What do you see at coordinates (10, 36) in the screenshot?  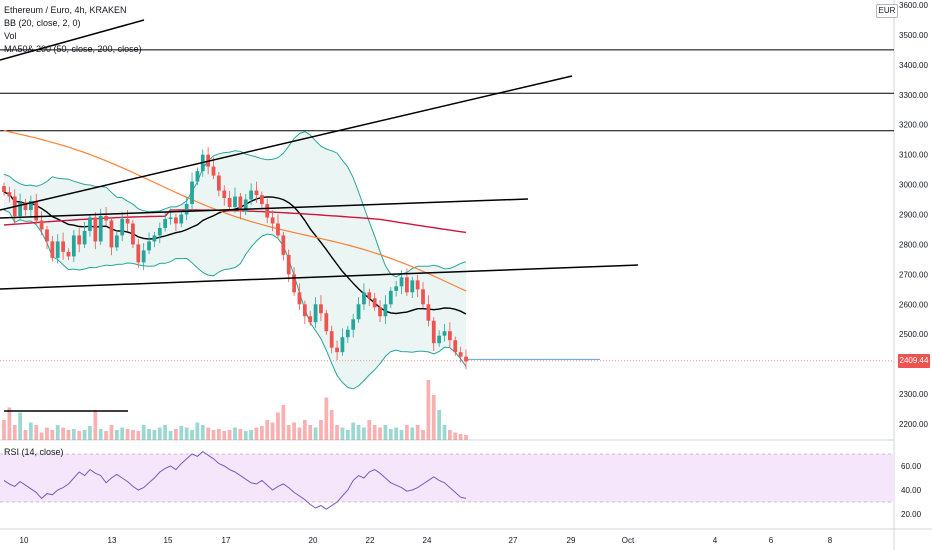 I see `vol-legend: Vol` at bounding box center [10, 36].